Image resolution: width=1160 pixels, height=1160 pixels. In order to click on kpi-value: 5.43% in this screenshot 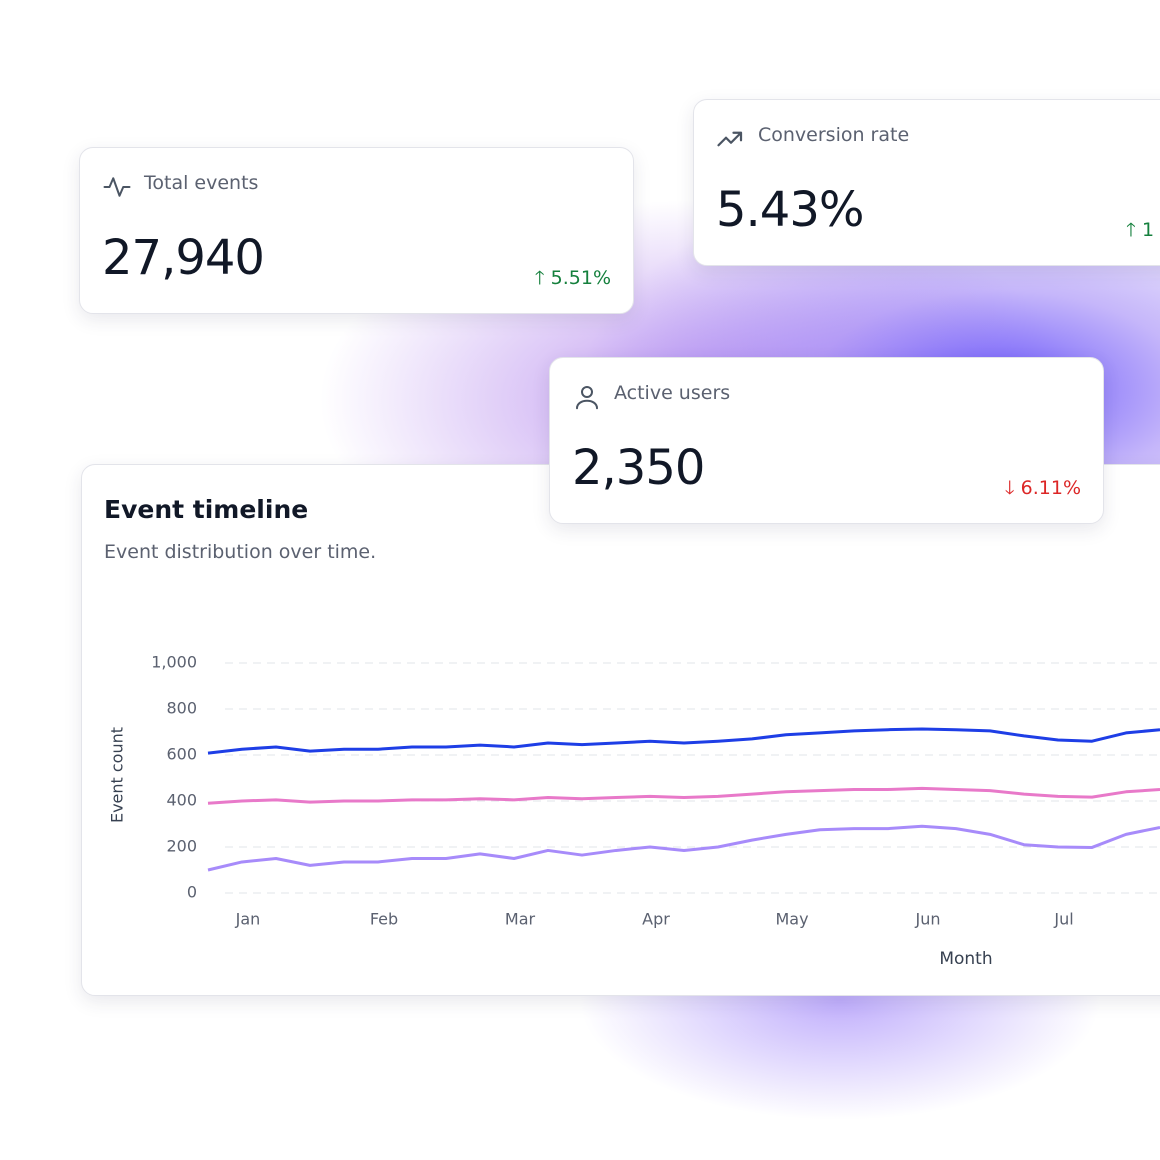, I will do `click(790, 210)`.